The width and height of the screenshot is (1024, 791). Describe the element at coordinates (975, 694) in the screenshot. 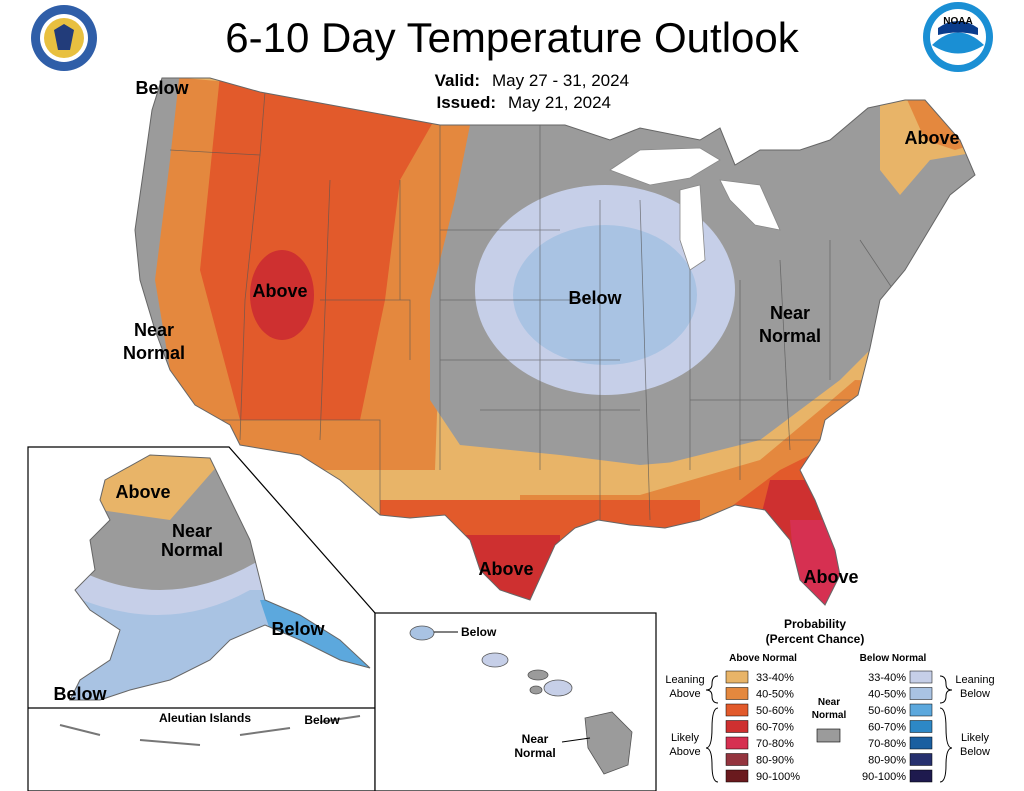

I see `legend-leaning-below-2: Below` at that location.